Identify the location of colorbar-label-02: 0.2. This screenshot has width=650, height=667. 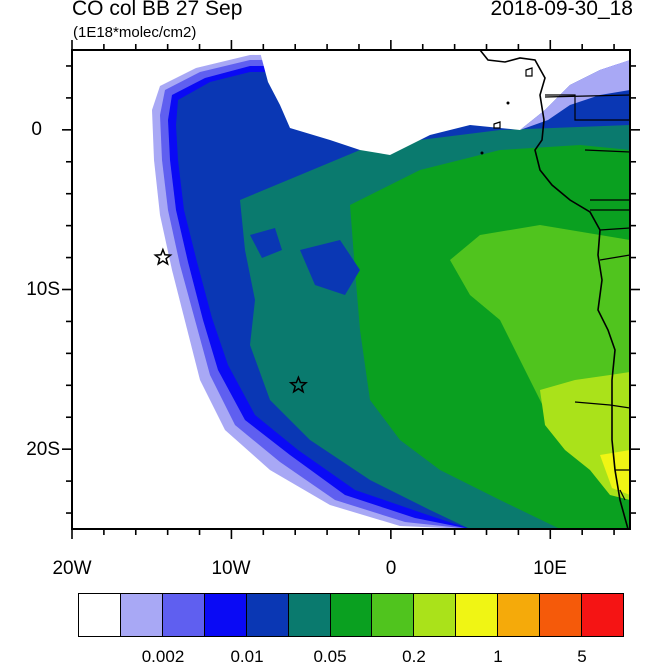
(414, 656).